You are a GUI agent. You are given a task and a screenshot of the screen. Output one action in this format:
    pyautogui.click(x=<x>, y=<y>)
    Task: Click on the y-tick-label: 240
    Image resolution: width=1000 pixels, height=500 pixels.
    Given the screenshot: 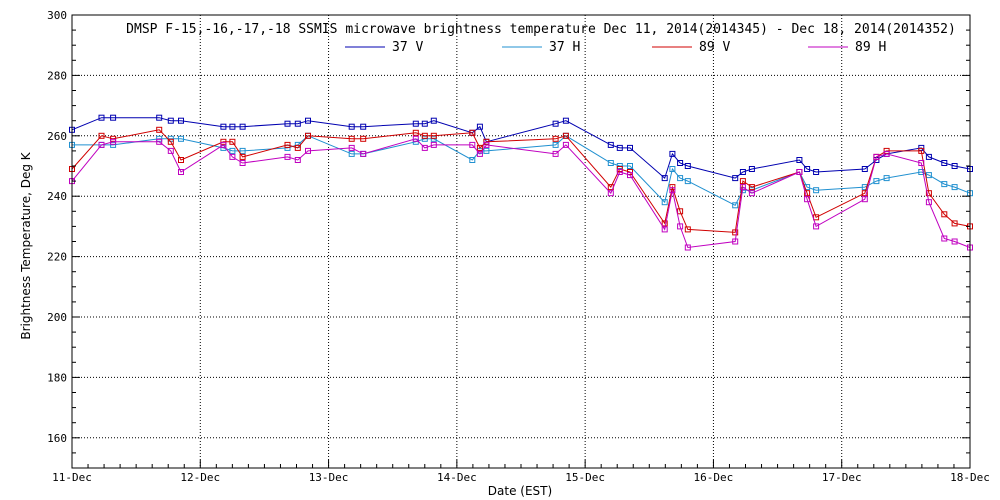 What is the action you would take?
    pyautogui.click(x=57, y=196)
    